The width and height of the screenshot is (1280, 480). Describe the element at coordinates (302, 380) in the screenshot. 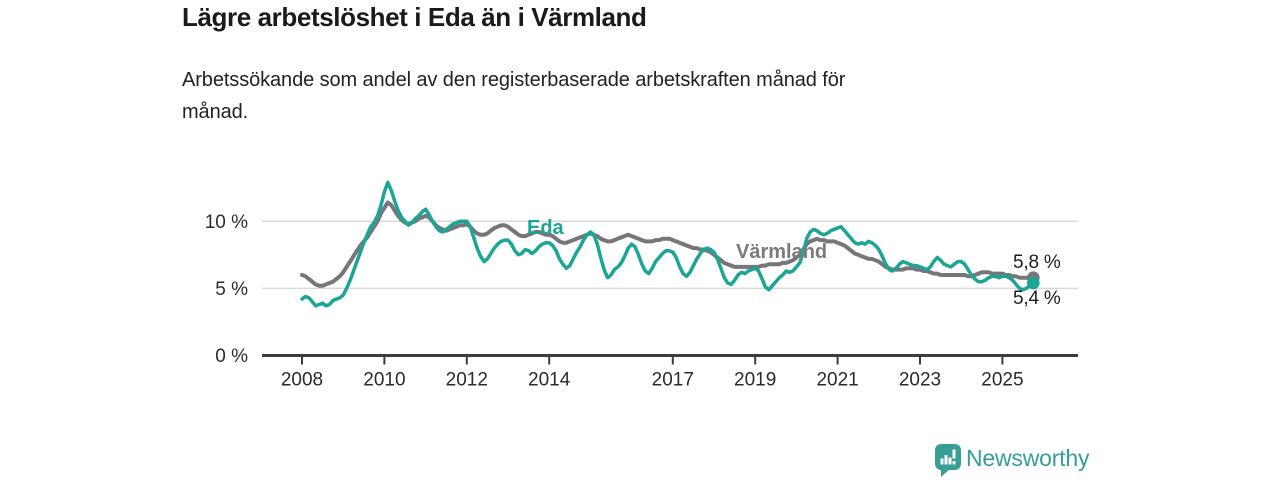

I see `x-tick-label: 2008` at that location.